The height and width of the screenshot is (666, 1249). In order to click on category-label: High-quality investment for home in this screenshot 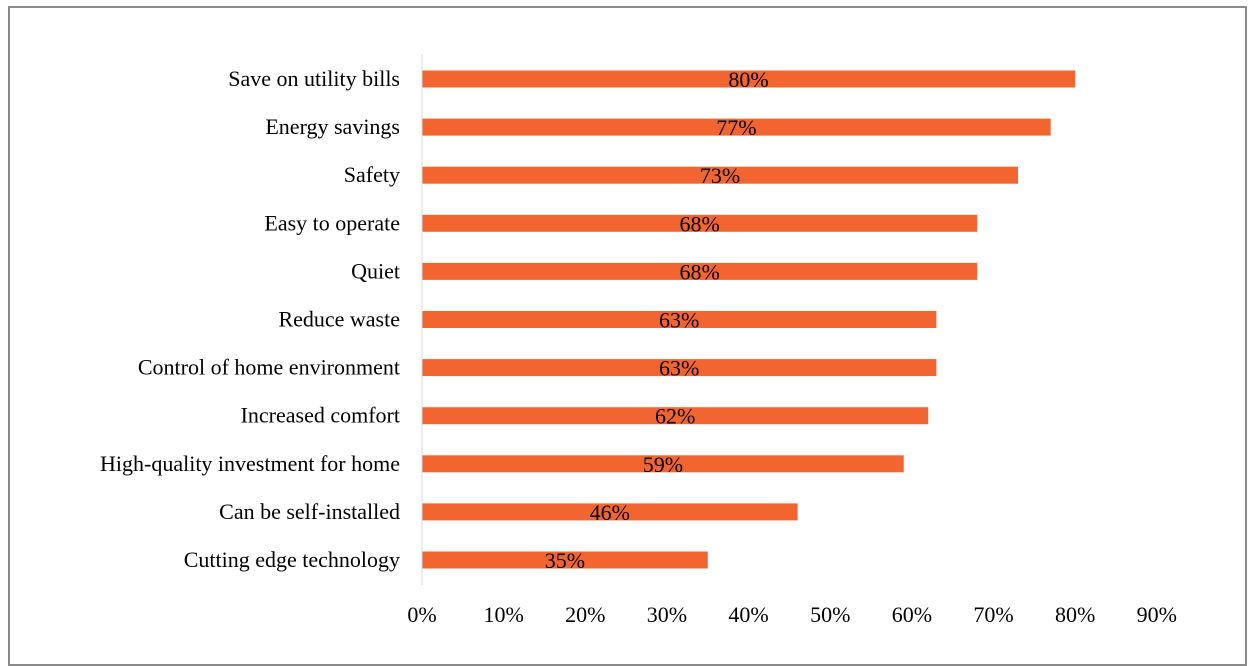, I will do `click(250, 463)`.